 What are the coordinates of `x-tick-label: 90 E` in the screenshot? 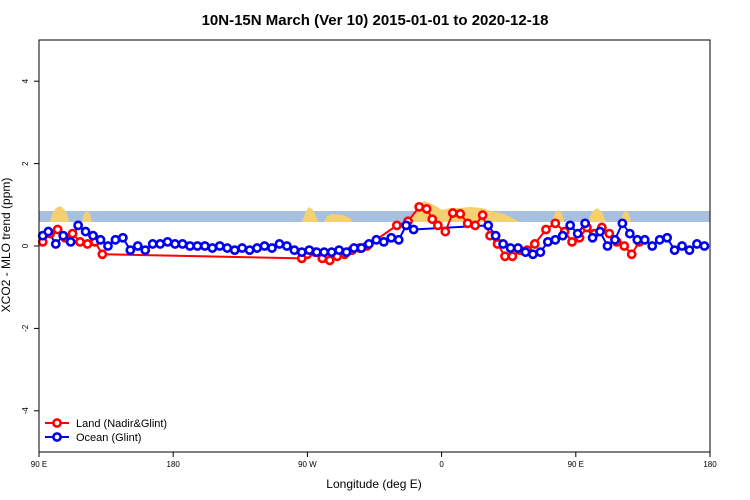 It's located at (39, 464).